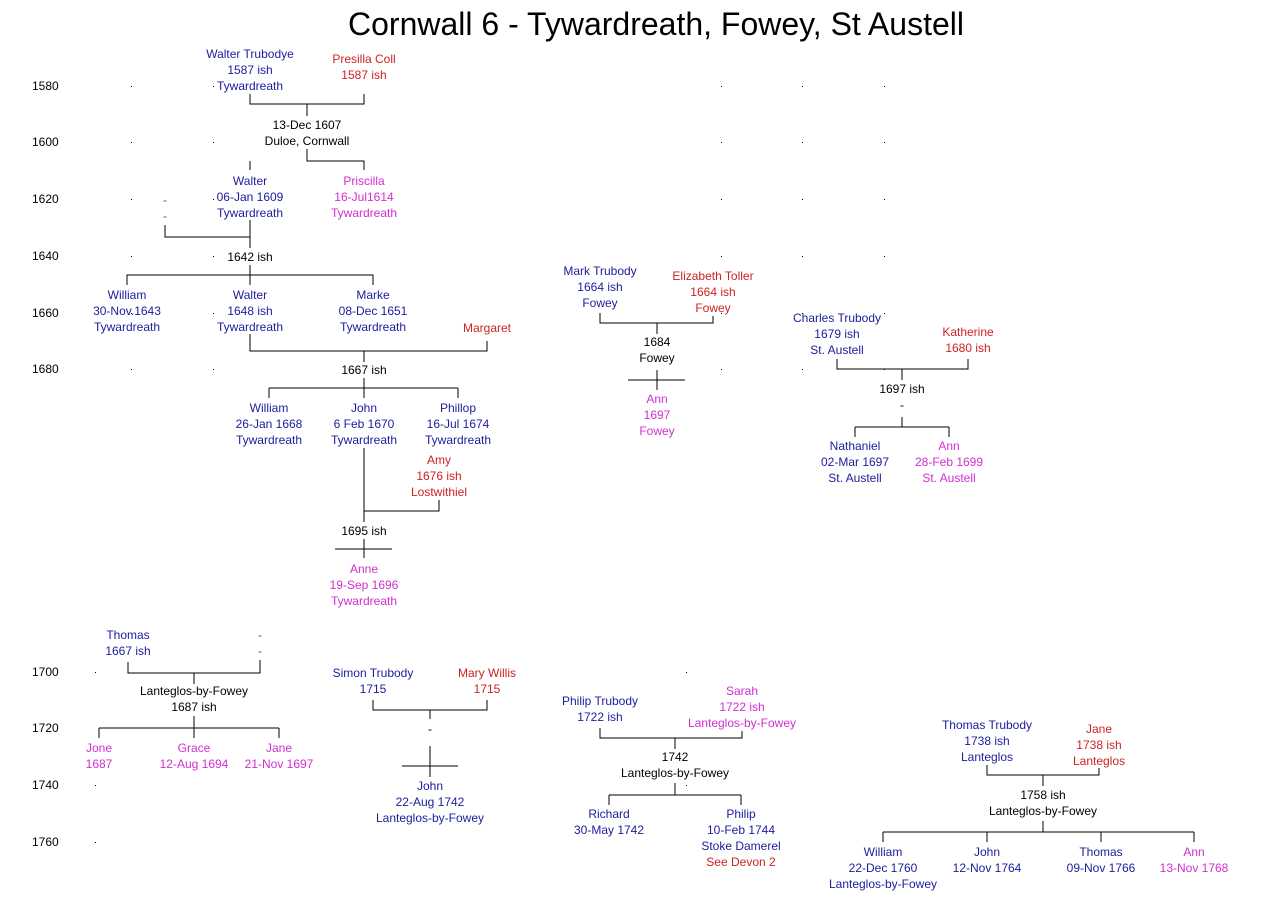 The height and width of the screenshot is (911, 1282). Describe the element at coordinates (99, 756) in the screenshot. I see `person-jone-1687: Jone 1687` at that location.